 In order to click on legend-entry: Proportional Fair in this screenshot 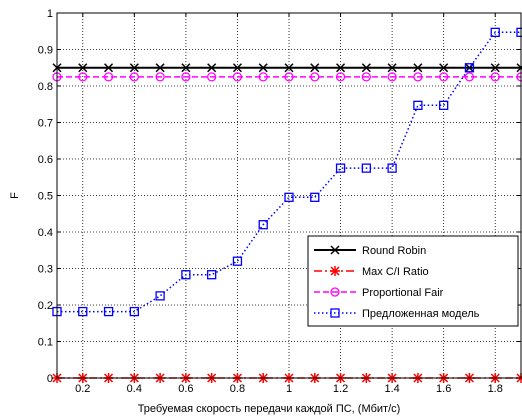, I will do `click(379, 293)`.